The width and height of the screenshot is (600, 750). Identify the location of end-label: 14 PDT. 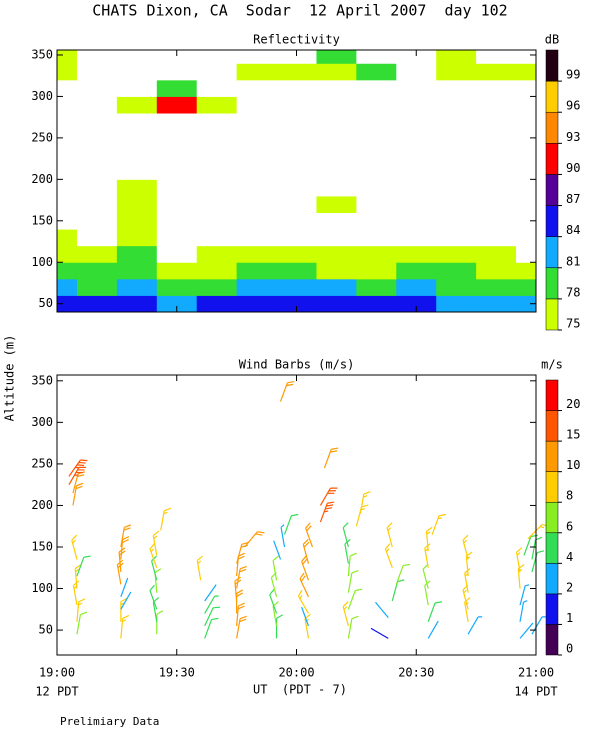
(535, 692).